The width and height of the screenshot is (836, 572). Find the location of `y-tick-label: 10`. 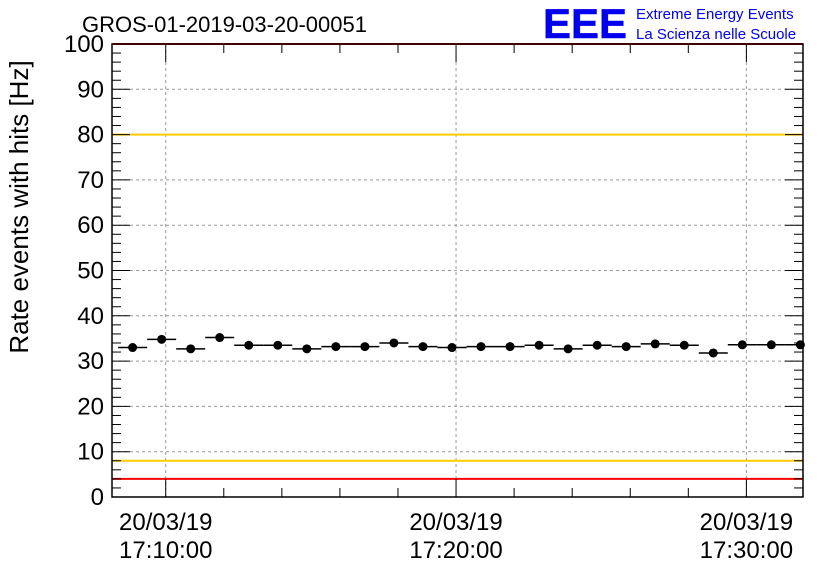

y-tick-label: 10 is located at coordinates (90, 452).